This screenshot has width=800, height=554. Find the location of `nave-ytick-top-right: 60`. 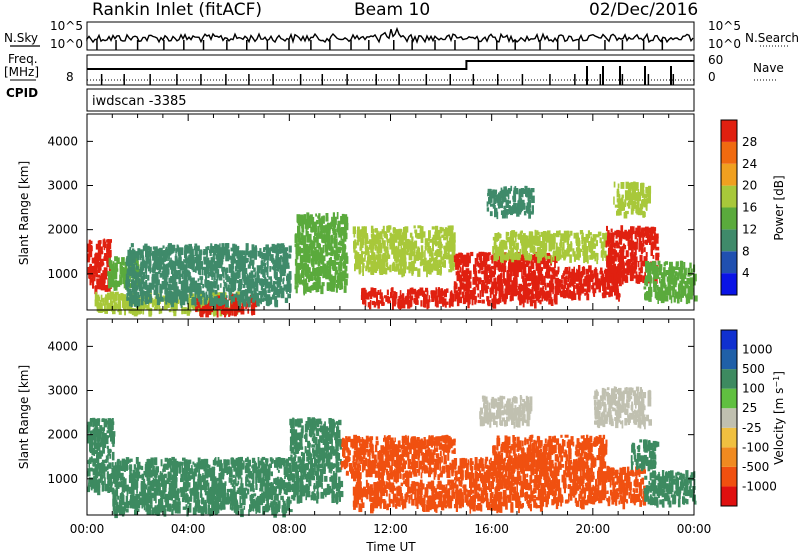

nave-ytick-top-right: 60 is located at coordinates (715, 60).